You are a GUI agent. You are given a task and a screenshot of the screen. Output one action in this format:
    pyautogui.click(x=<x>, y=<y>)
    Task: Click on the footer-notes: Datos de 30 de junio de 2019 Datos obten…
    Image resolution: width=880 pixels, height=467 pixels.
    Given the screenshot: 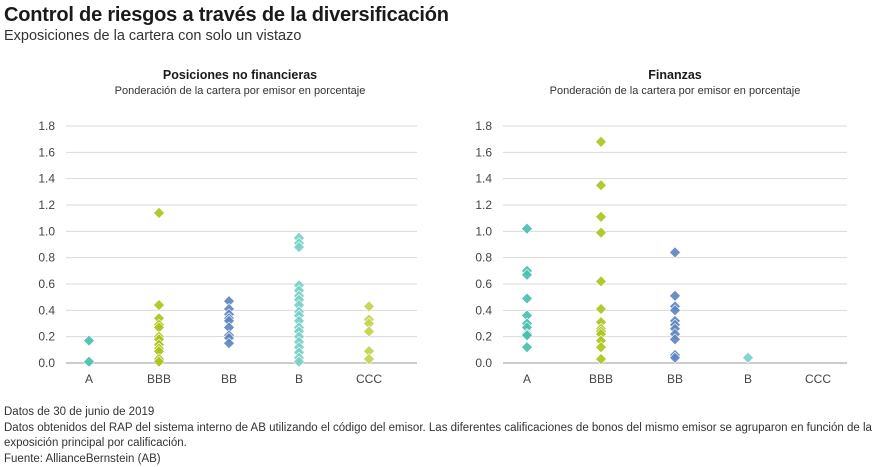 What is the action you would take?
    pyautogui.click(x=442, y=436)
    